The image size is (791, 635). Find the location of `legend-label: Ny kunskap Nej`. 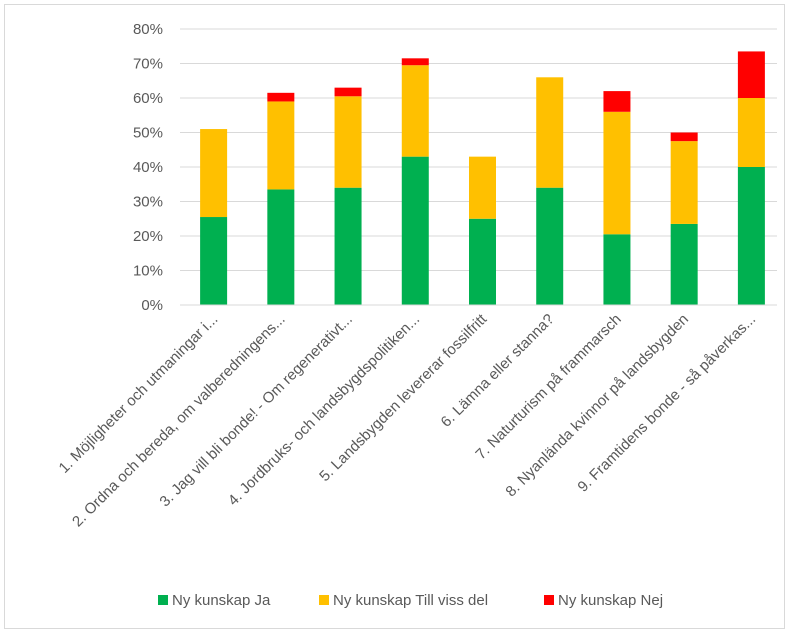

legend-label: Ny kunskap Nej is located at coordinates (610, 600).